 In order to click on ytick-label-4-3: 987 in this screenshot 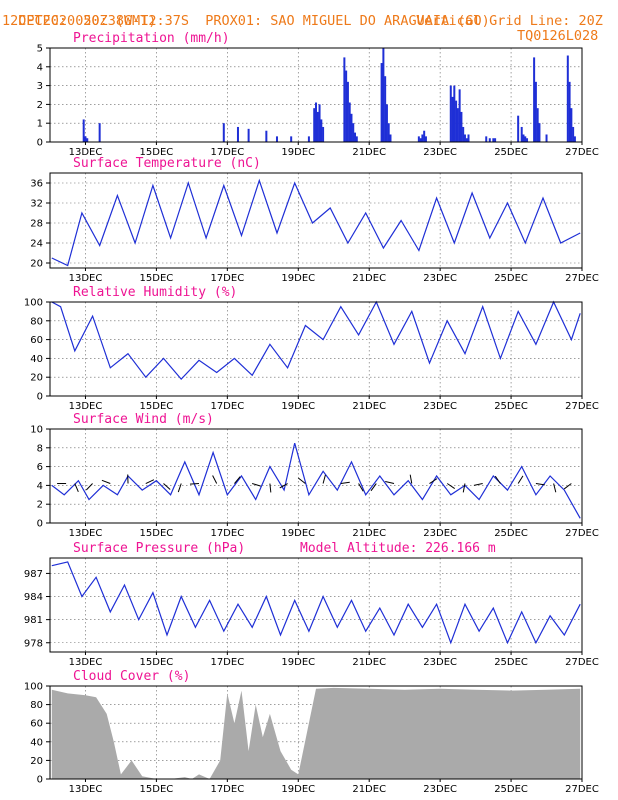, I will do `click(33, 574)`.